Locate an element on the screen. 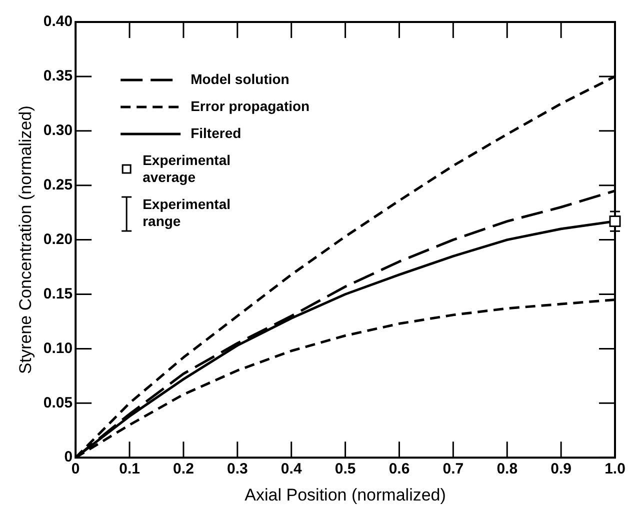  x-tick-label: 0.8 is located at coordinates (507, 469).